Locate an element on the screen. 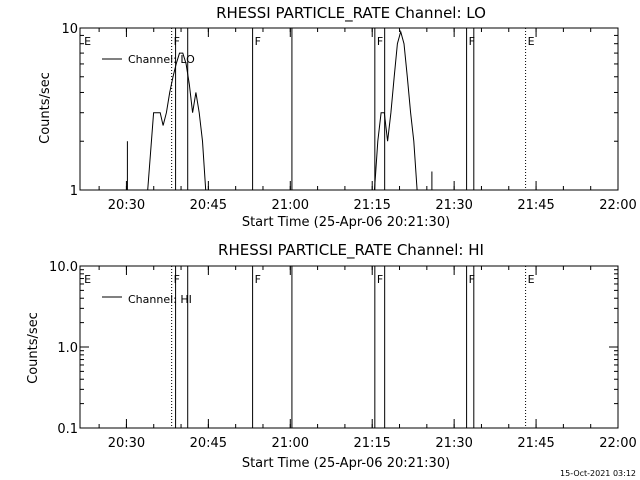 Image resolution: width=640 pixels, height=480 pixels. y-tick-label: 1 is located at coordinates (74, 191).